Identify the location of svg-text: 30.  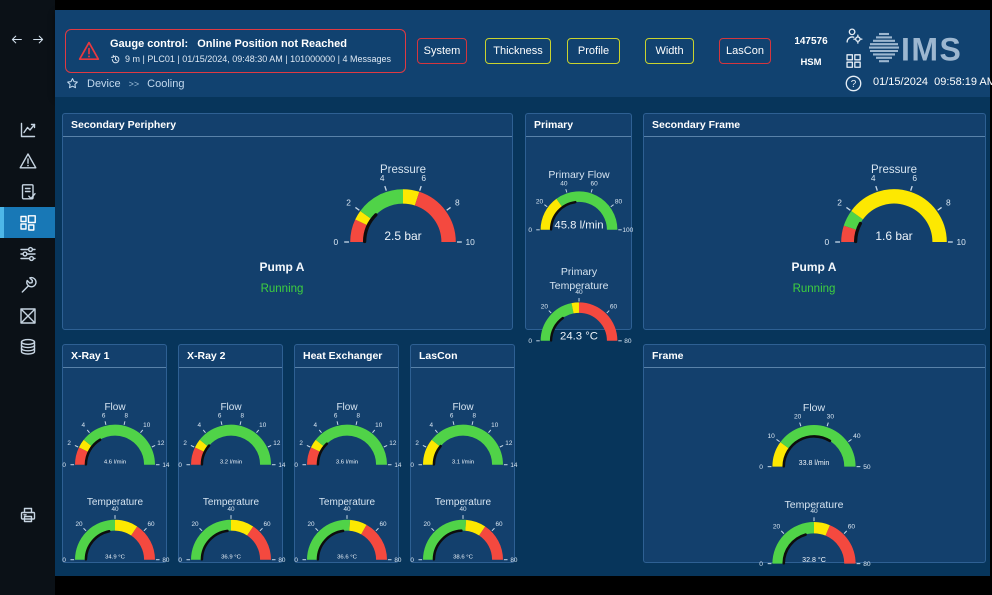
(831, 417).